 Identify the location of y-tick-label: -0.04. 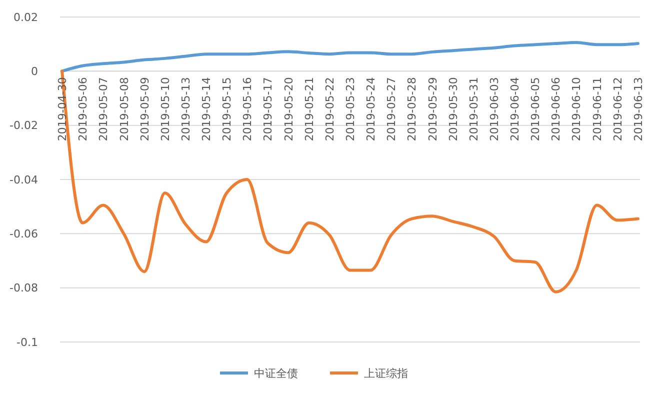
(24, 179).